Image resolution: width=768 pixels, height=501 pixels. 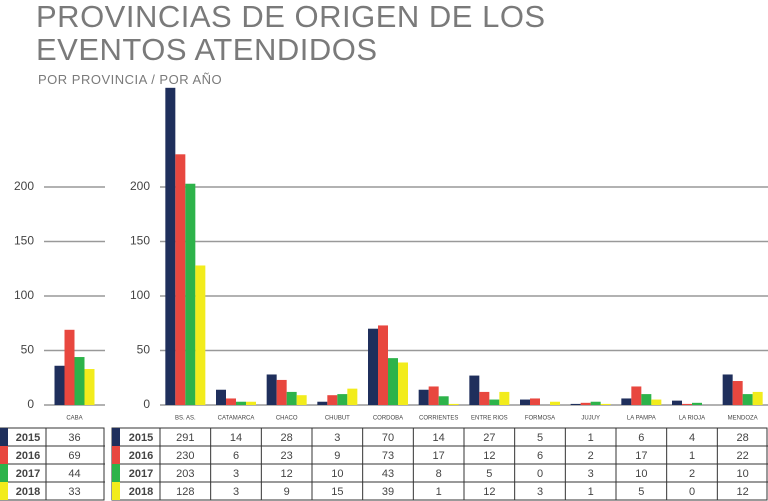 I want to click on table-value: 5, so click(x=489, y=474).